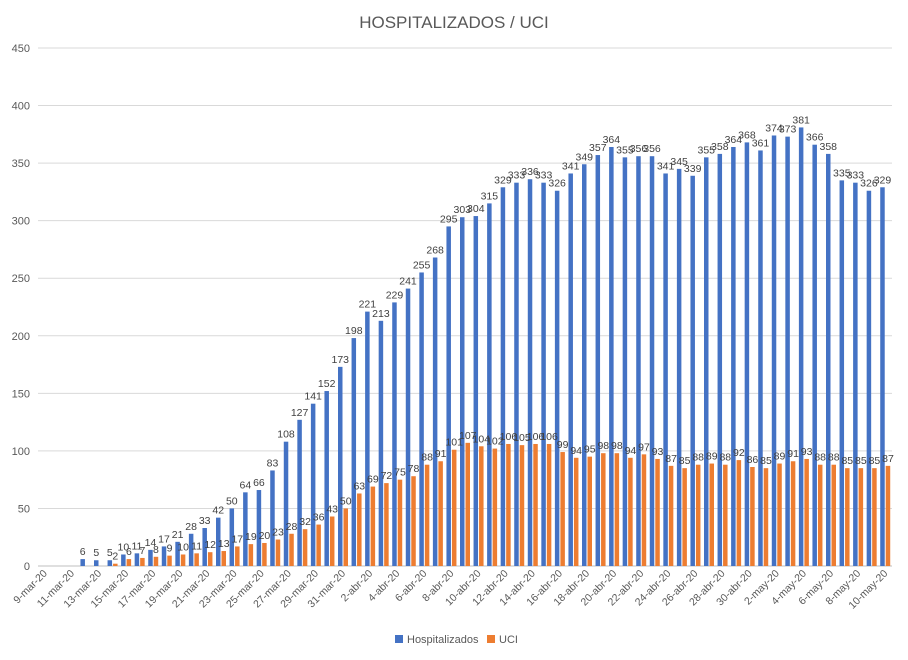 Image resolution: width=908 pixels, height=660 pixels. Describe the element at coordinates (332, 510) in the screenshot. I see `data-label: 43` at that location.